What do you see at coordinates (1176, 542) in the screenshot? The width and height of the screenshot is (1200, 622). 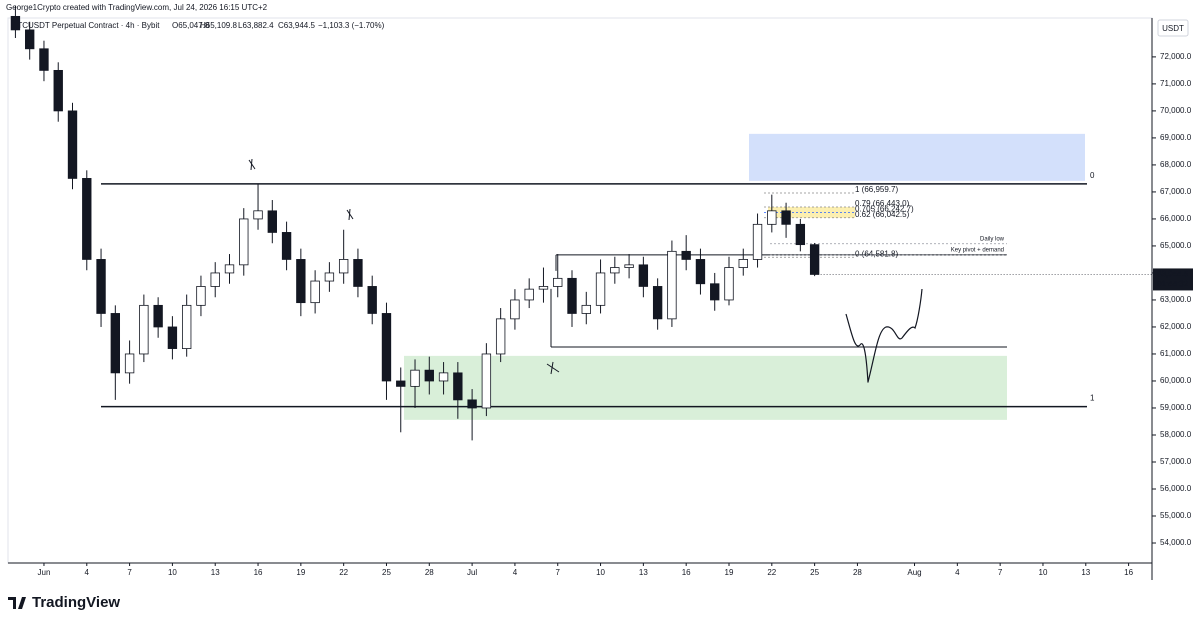 I see `y-tick-label: 54,000.0` at bounding box center [1176, 542].